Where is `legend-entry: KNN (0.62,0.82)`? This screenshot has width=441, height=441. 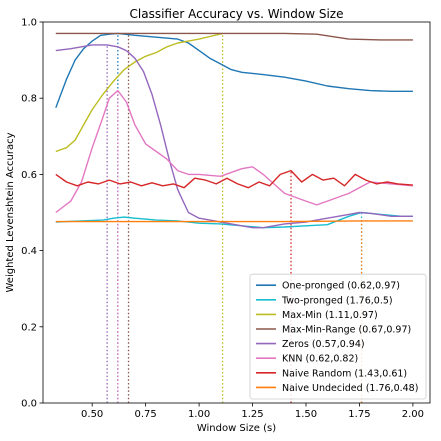
legend-entry: KNN (0.62,0.82) is located at coordinates (320, 359).